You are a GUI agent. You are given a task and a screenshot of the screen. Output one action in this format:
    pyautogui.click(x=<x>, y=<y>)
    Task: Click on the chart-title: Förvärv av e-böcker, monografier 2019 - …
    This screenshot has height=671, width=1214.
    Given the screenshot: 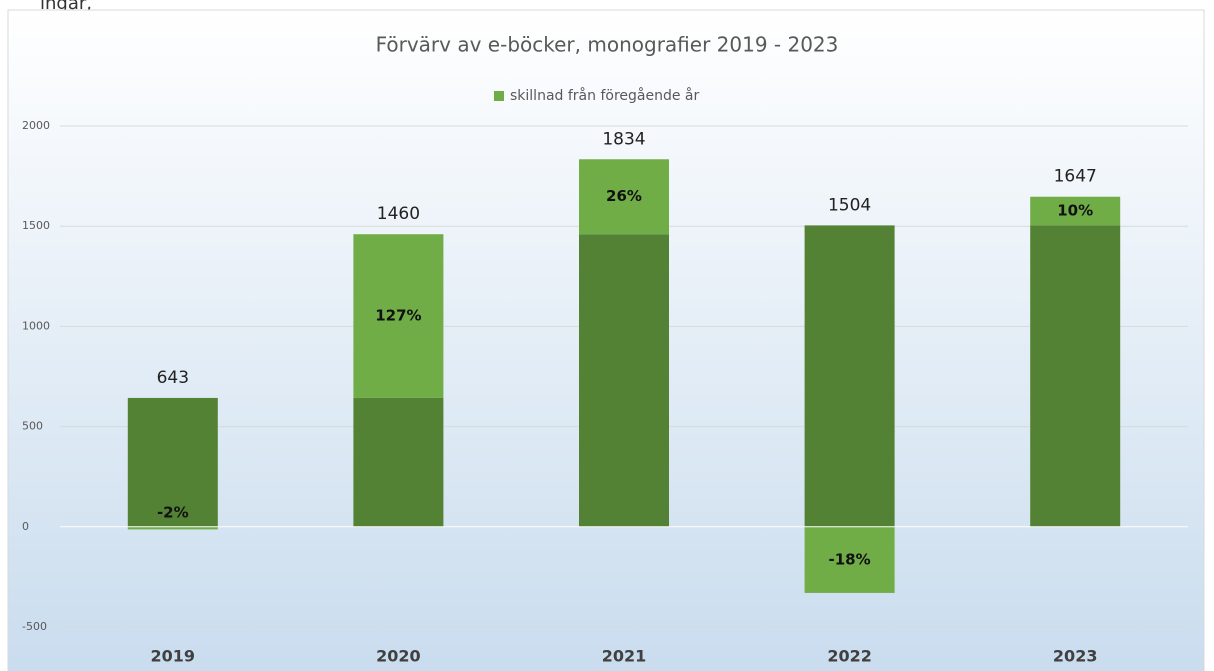 What is the action you would take?
    pyautogui.click(x=607, y=45)
    